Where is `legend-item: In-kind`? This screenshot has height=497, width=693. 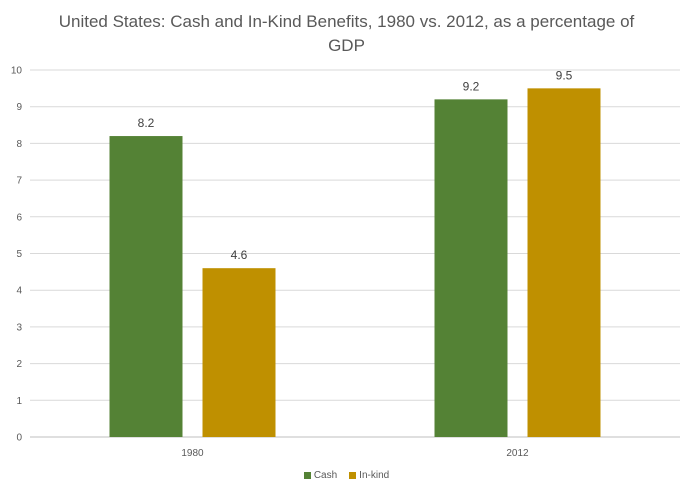 legend-item: In-kind is located at coordinates (369, 475).